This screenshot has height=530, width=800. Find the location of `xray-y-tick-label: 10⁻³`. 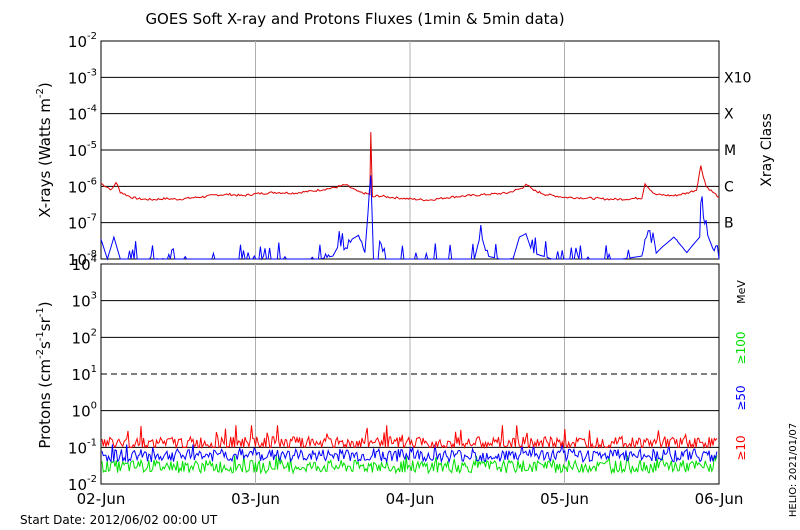

xray-y-tick-label: 10⁻³ is located at coordinates (82, 77).